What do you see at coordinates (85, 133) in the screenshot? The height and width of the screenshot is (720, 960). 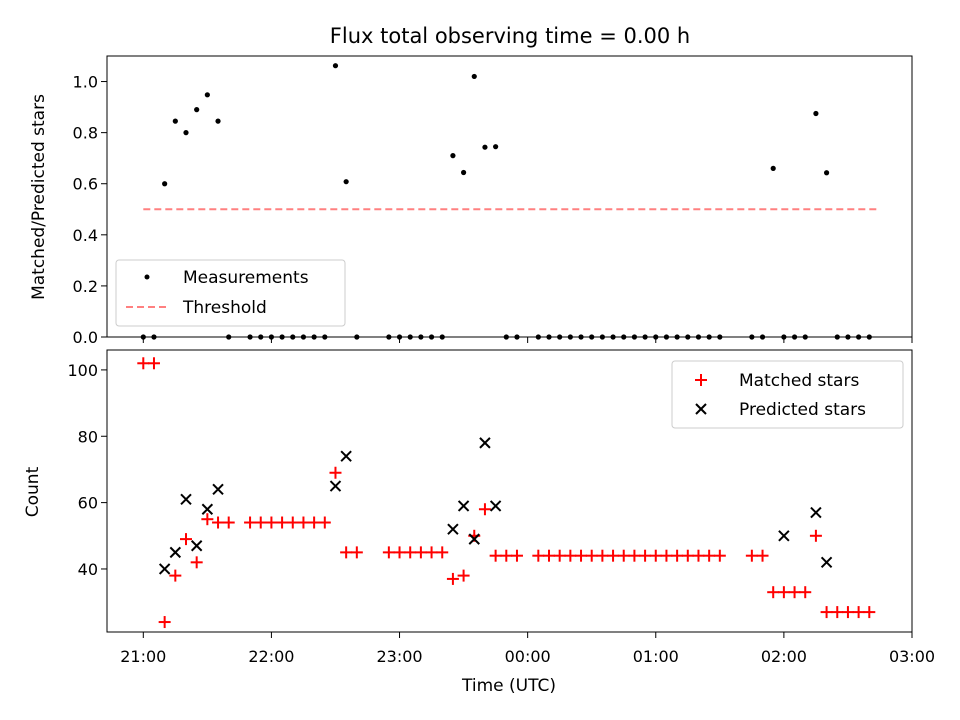 I see `top-y-tick-label: 0.8` at bounding box center [85, 133].